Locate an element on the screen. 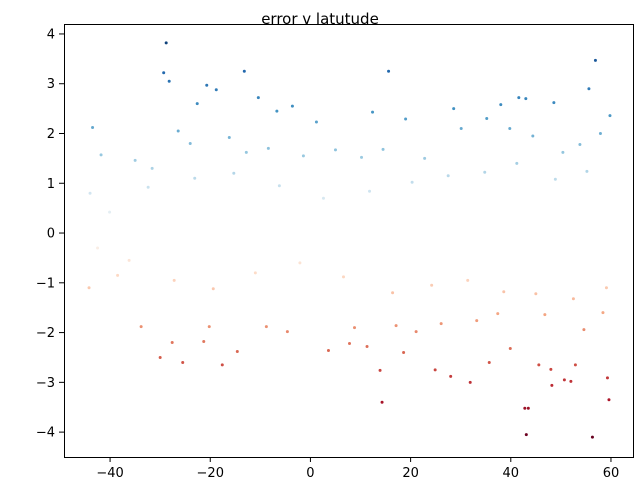  x-tick-label: 0 is located at coordinates (310, 473).